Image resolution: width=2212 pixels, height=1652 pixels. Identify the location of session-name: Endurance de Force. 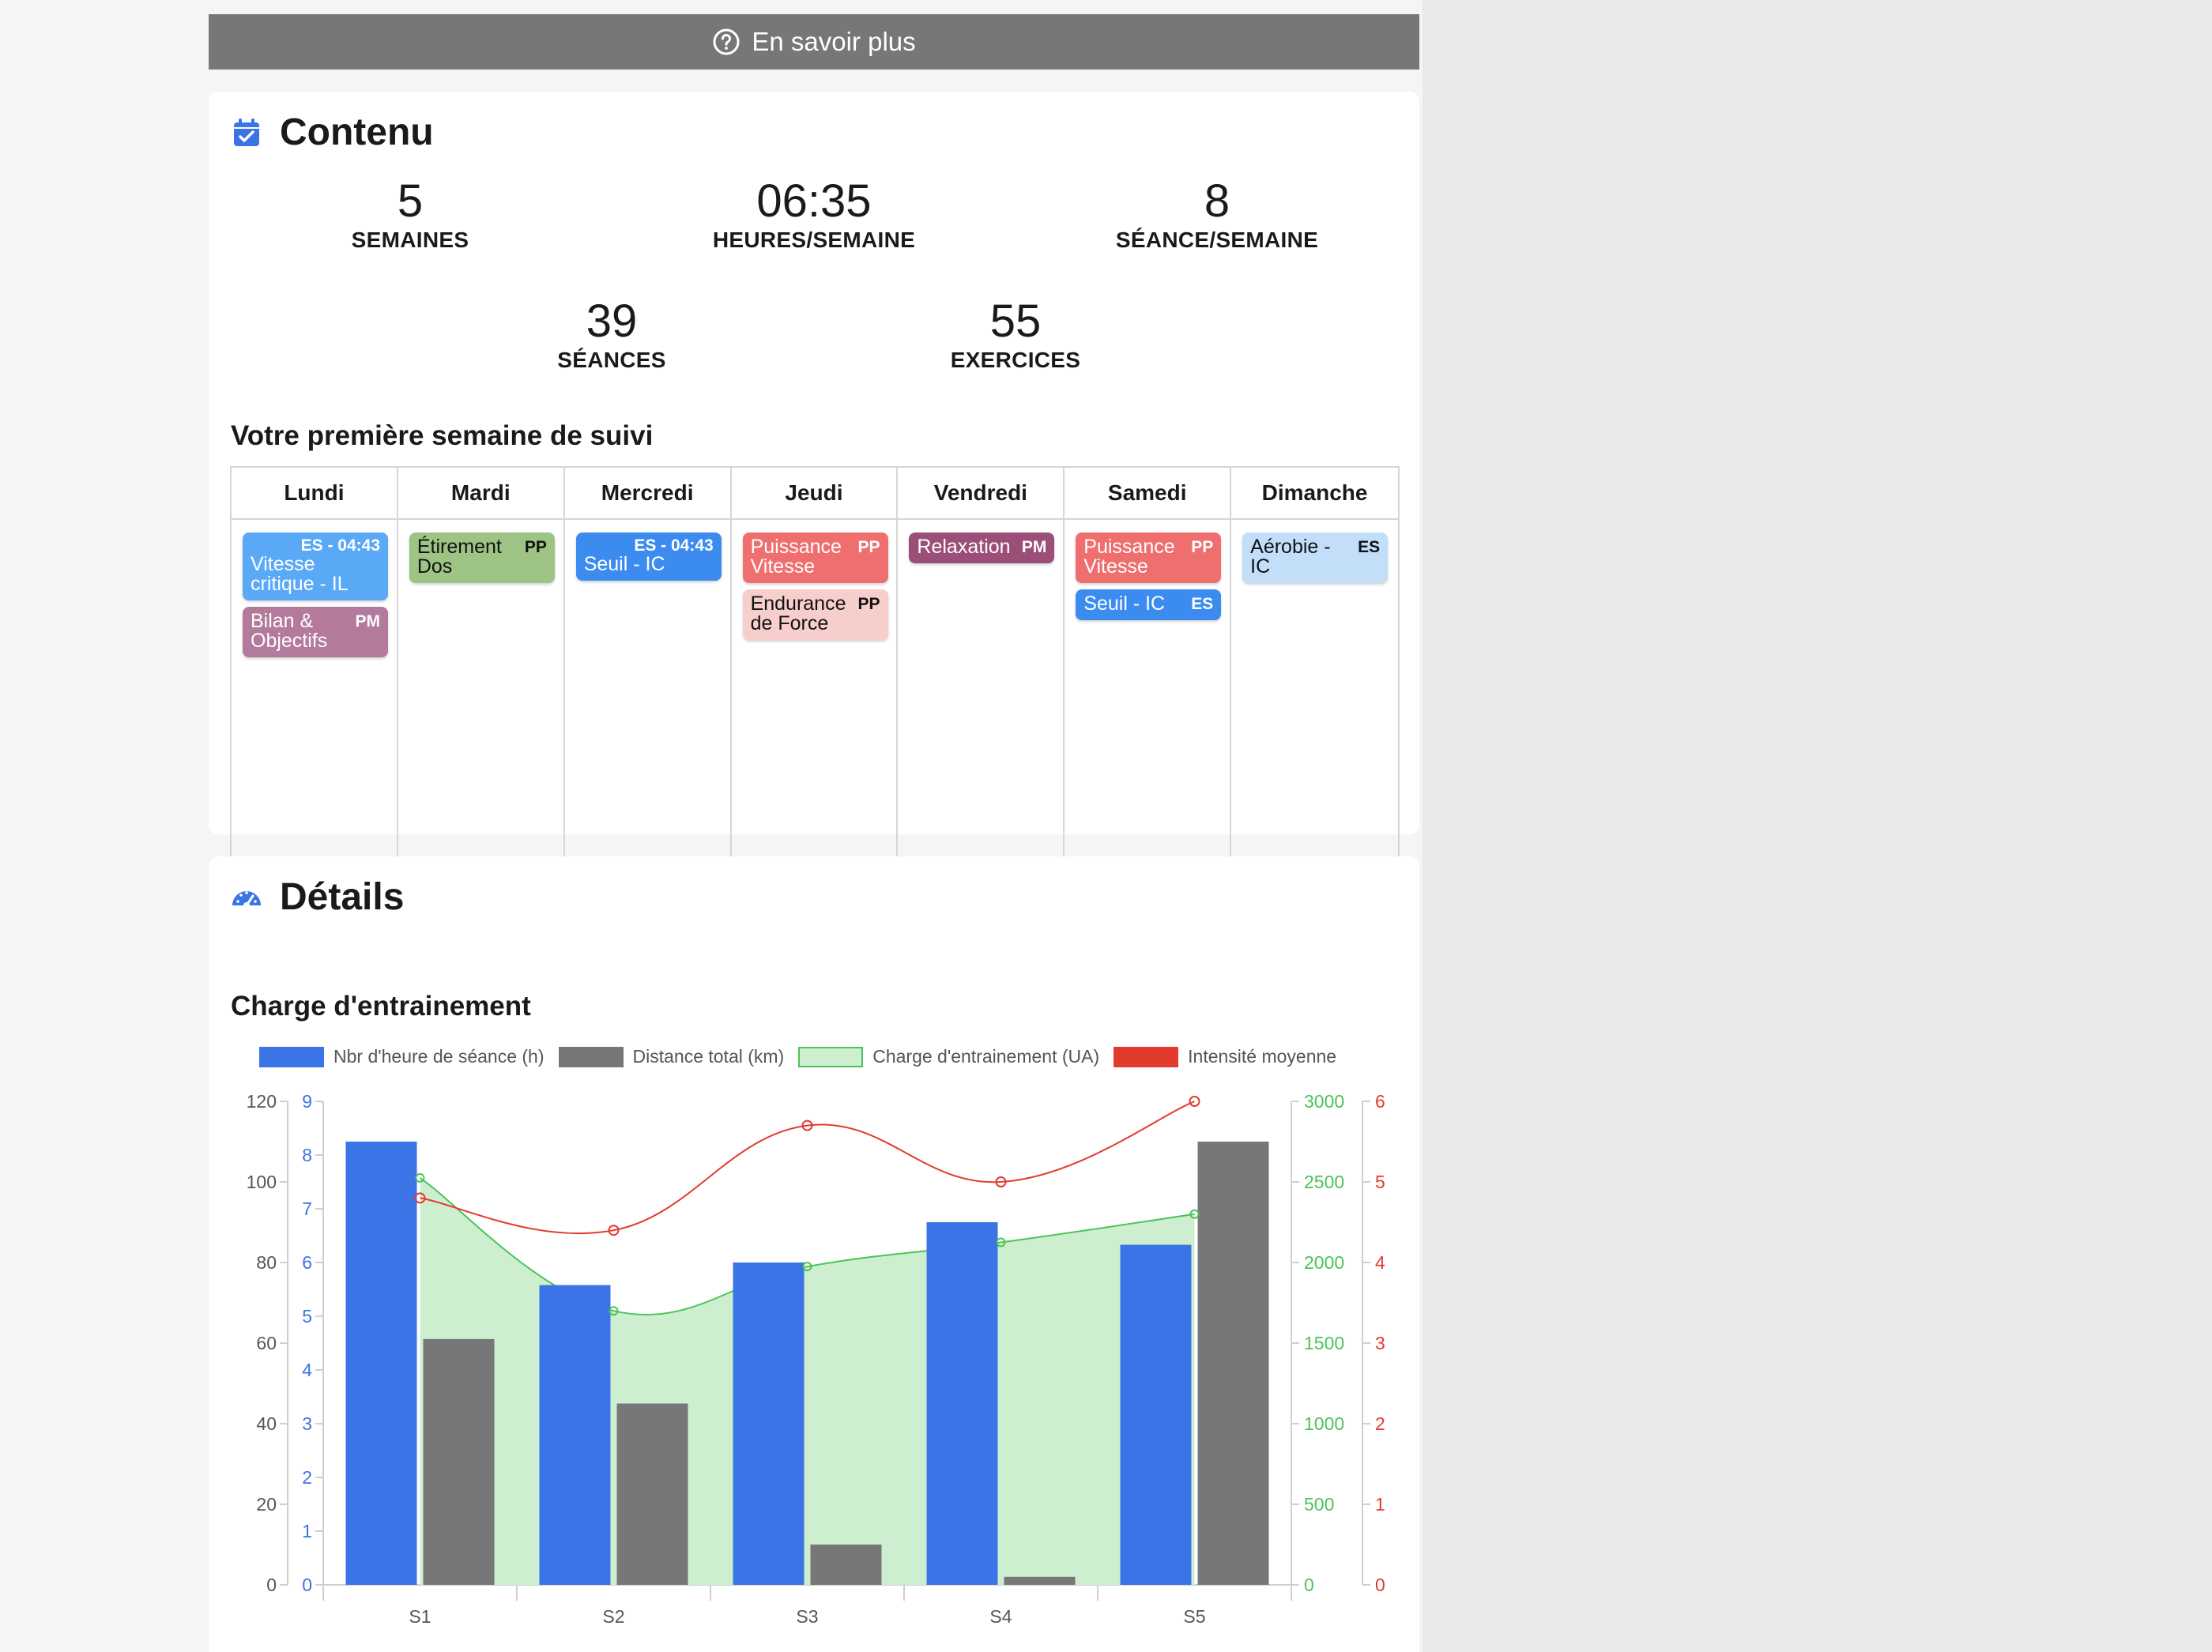
(798, 613).